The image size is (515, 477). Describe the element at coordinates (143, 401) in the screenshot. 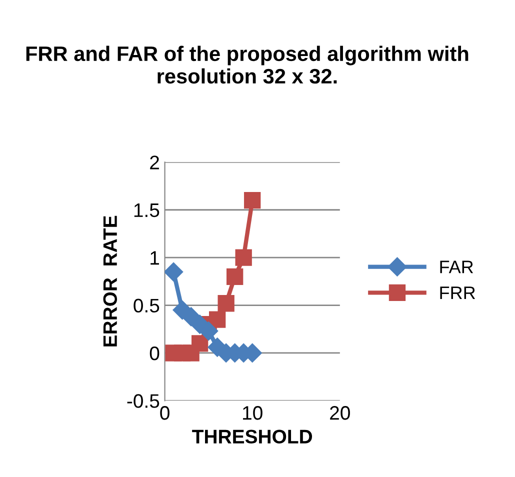

I see `y-tick-label: -0.5` at that location.